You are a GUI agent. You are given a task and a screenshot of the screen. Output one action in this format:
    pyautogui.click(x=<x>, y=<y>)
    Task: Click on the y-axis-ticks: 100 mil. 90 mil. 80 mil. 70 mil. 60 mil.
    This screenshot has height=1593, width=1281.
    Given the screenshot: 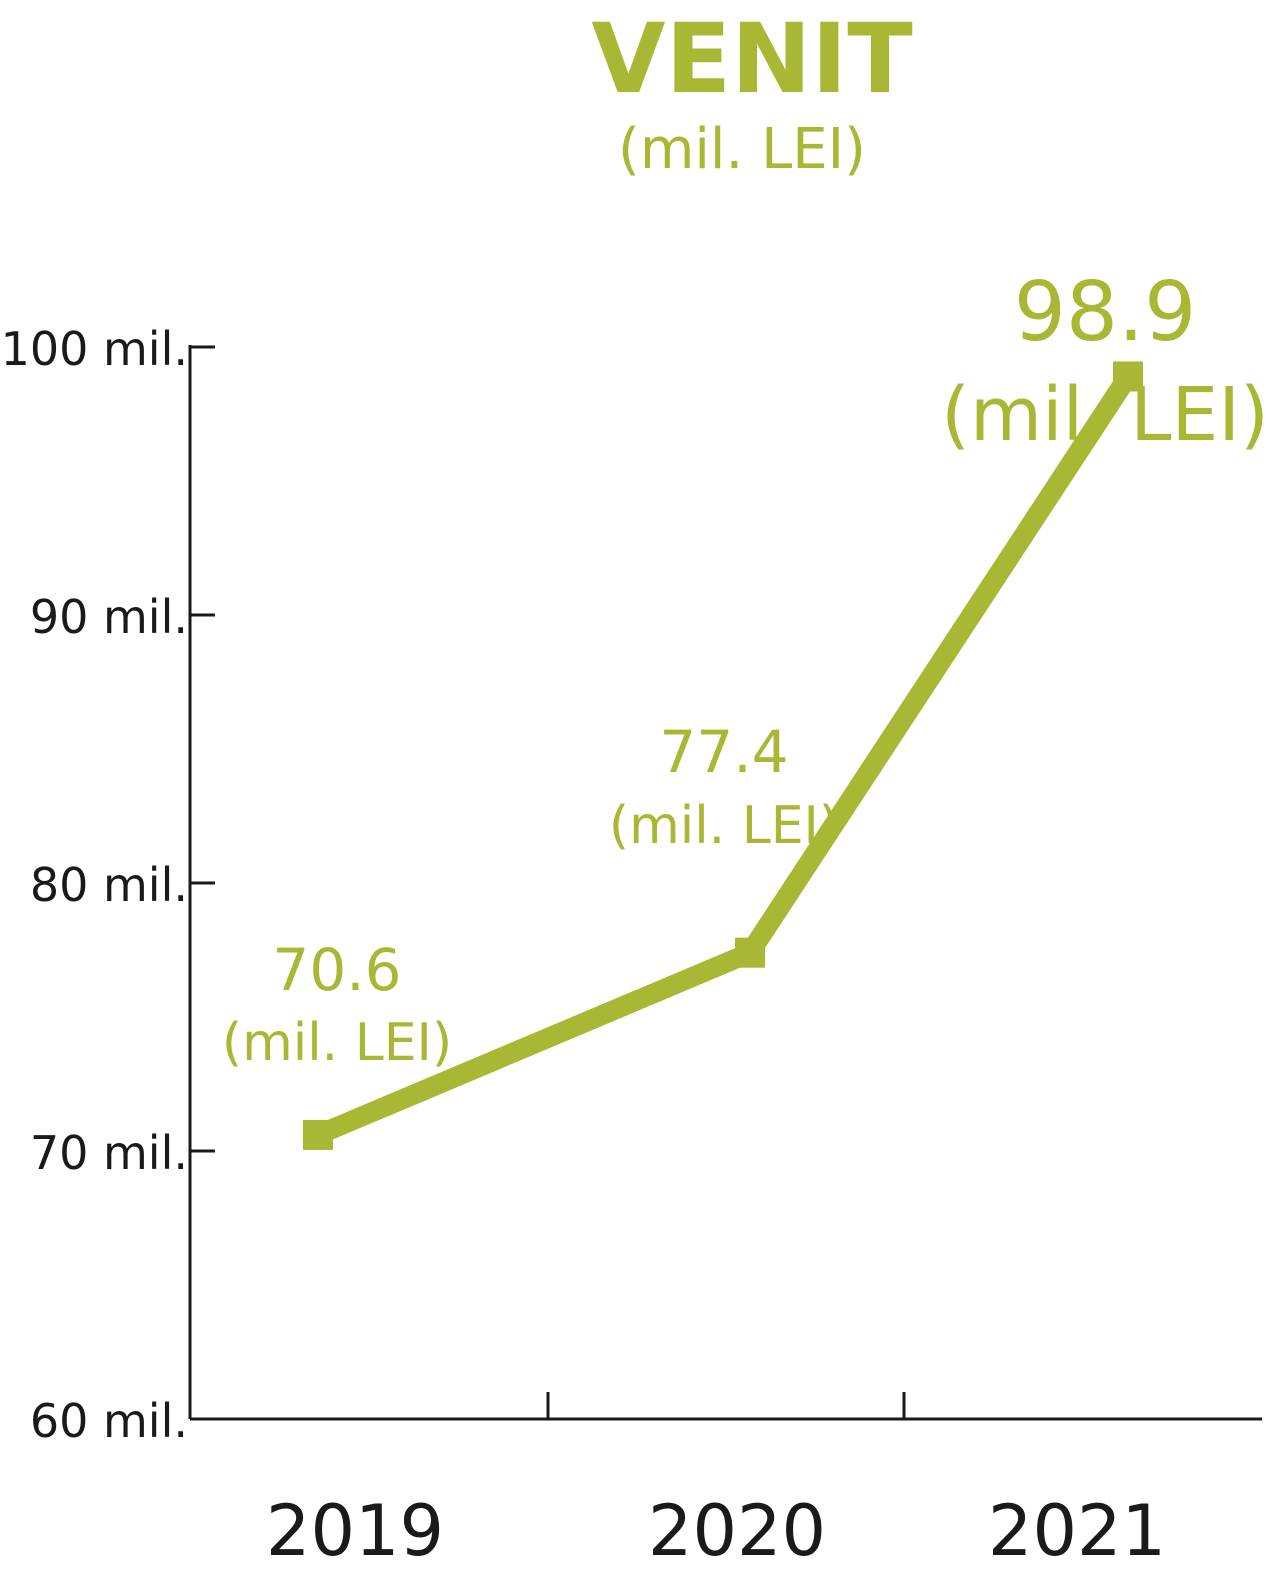 What is the action you would take?
    pyautogui.click(x=108, y=885)
    